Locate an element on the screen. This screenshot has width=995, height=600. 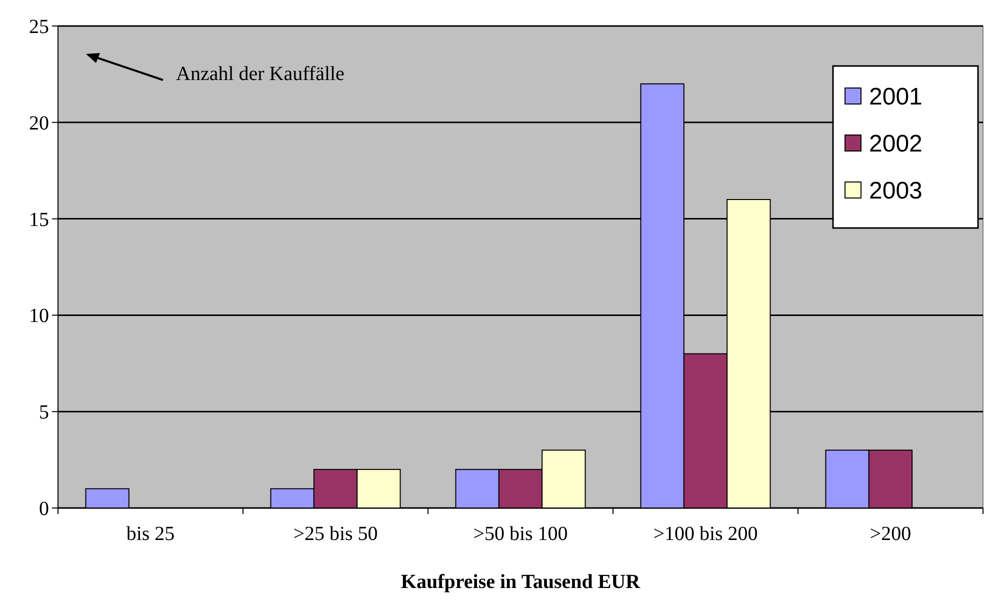
y-tick-label: 0 is located at coordinates (44, 509).